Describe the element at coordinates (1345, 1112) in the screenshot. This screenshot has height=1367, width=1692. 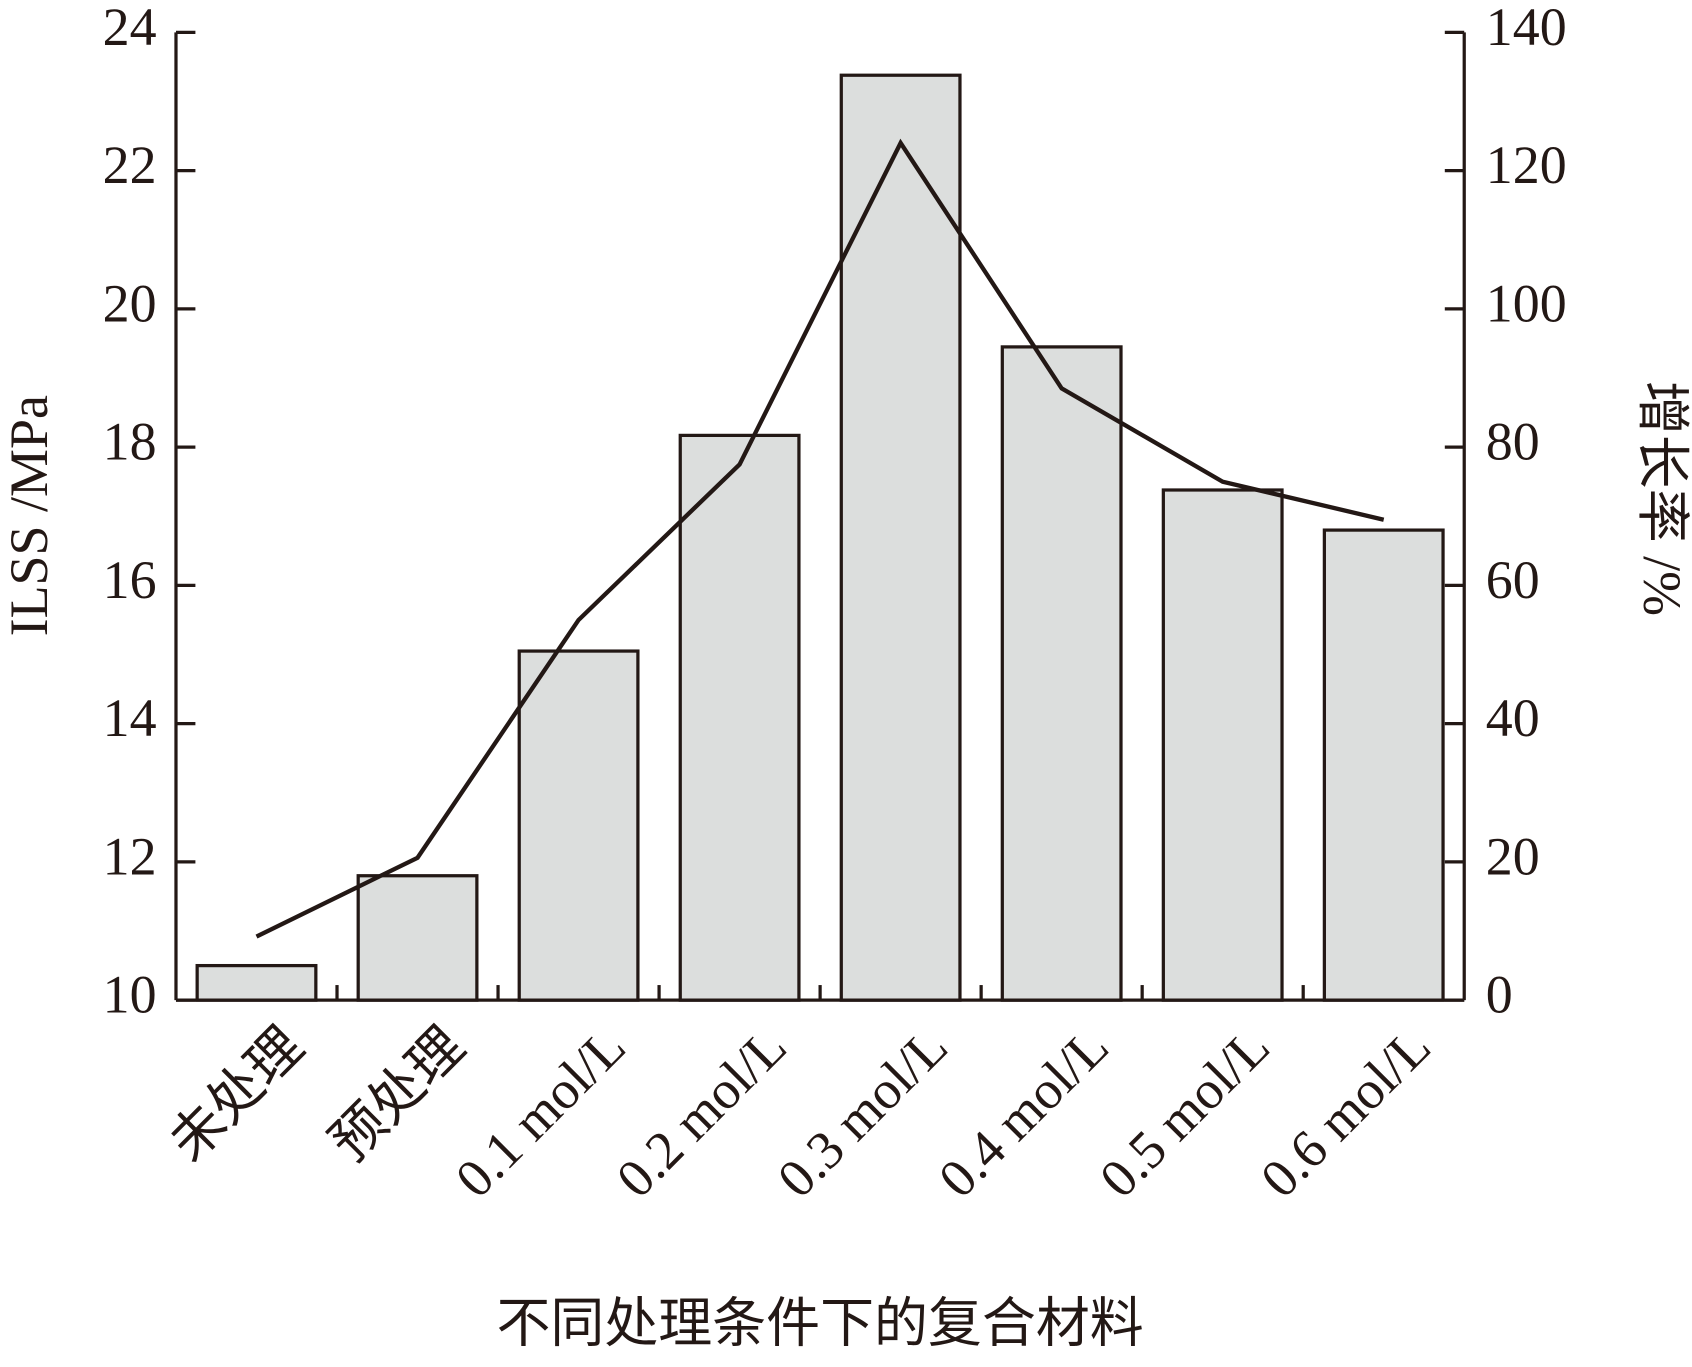
I see `x-tick-label: 0.6 mol/L` at that location.